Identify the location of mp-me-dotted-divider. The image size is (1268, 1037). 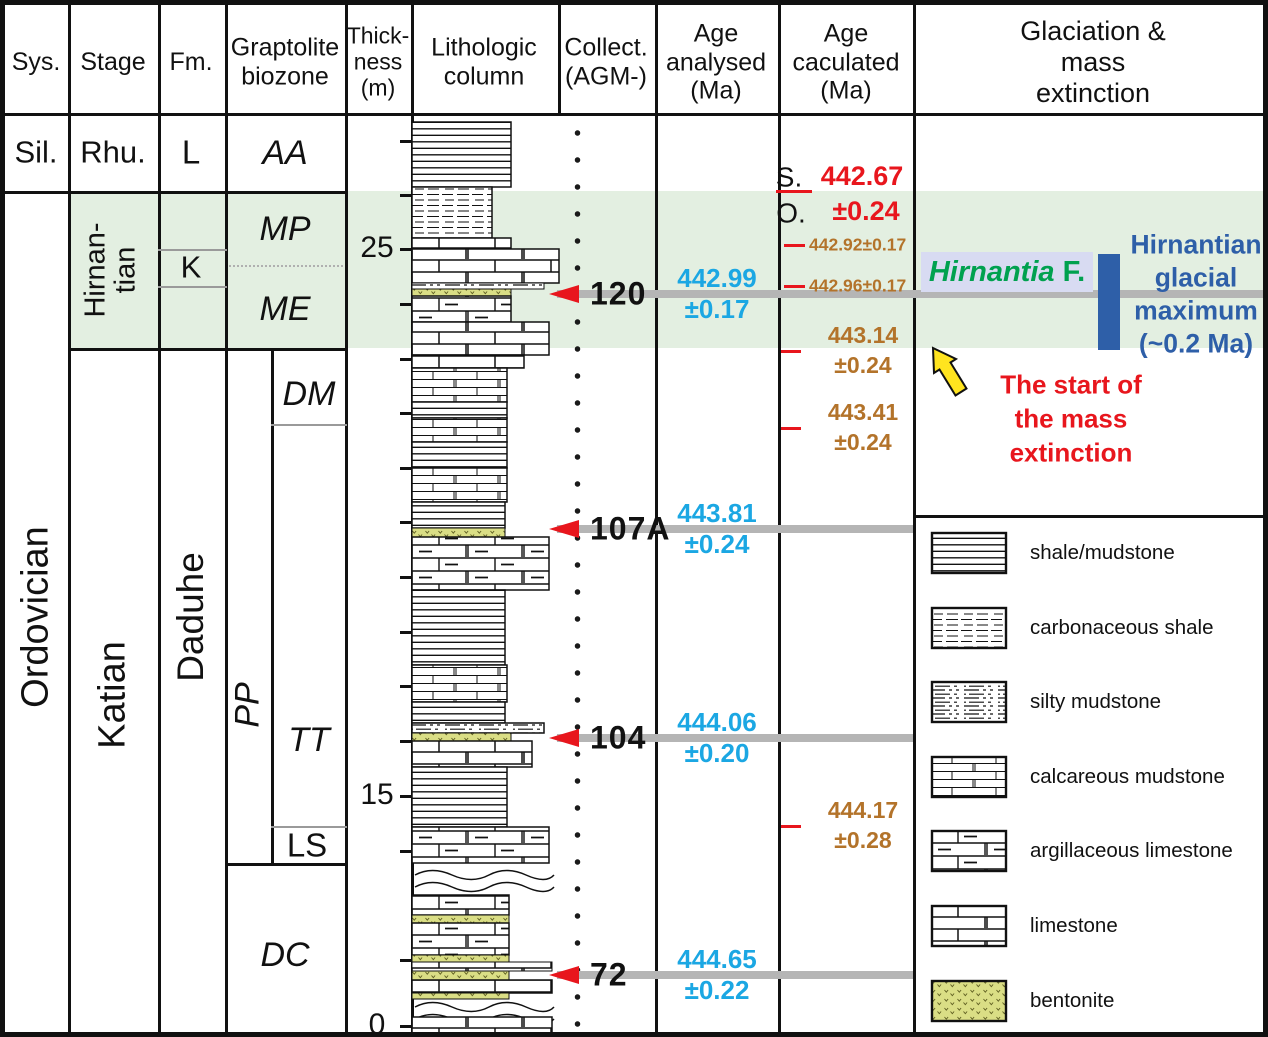
(286, 266).